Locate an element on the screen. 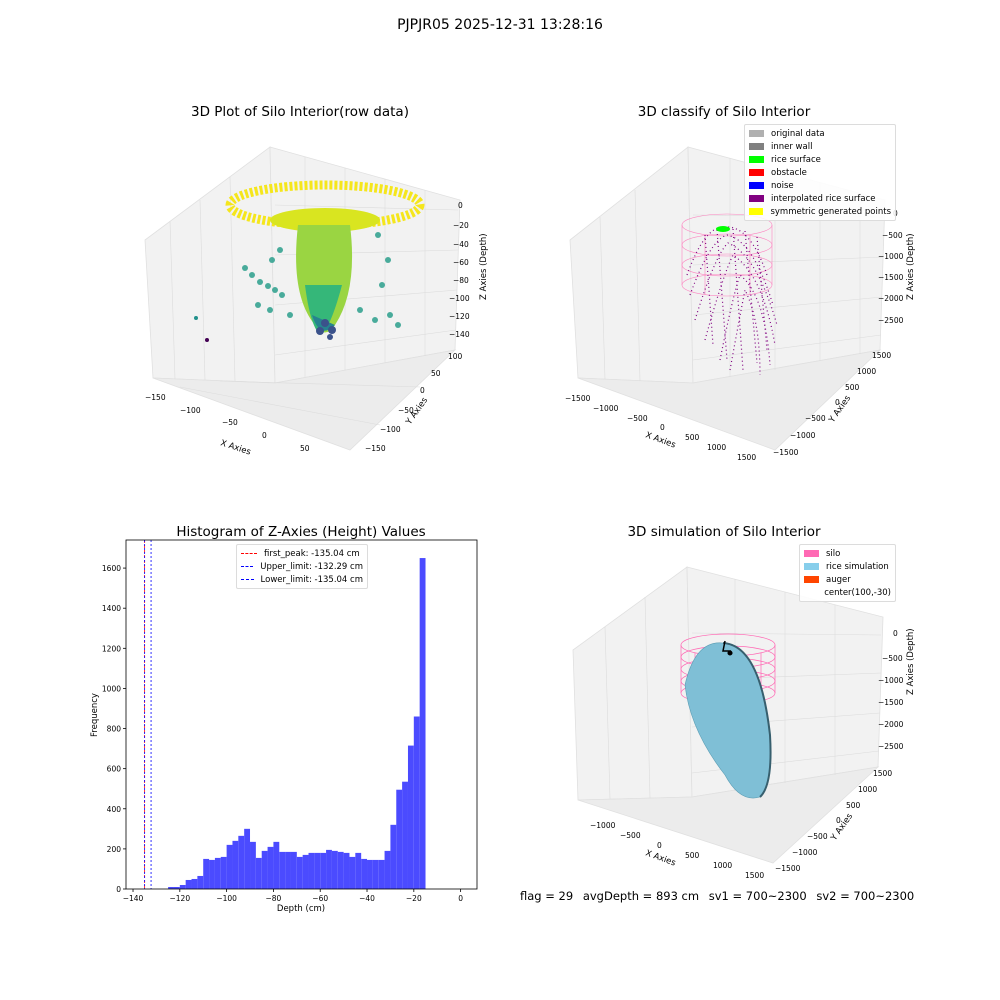  panel4-xlabel: X Axies is located at coordinates (660, 858).